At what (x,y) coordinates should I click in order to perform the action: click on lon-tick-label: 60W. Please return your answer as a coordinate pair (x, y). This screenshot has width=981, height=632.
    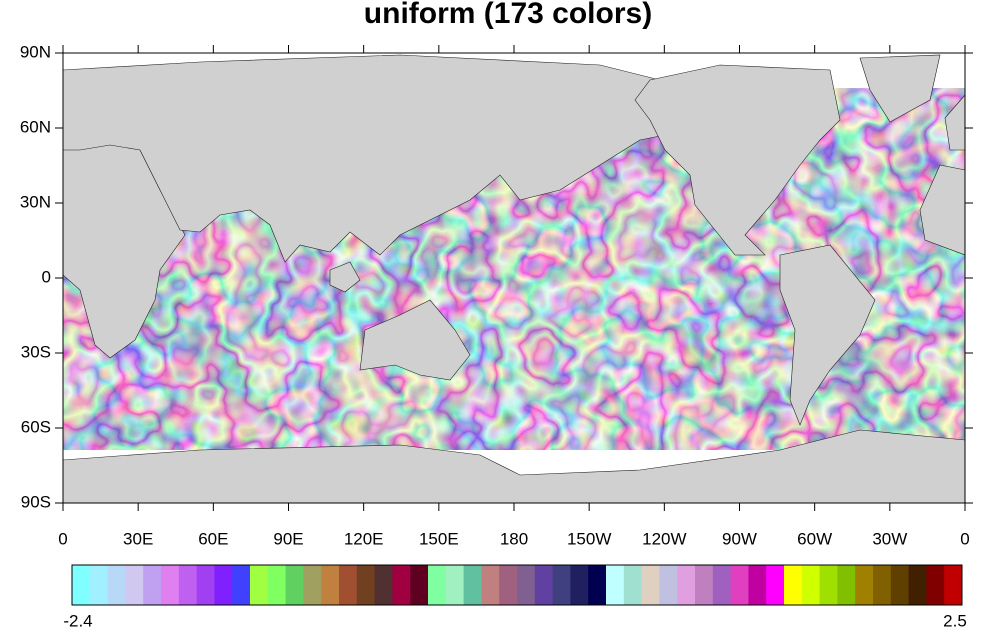
    Looking at the image, I should click on (814, 538).